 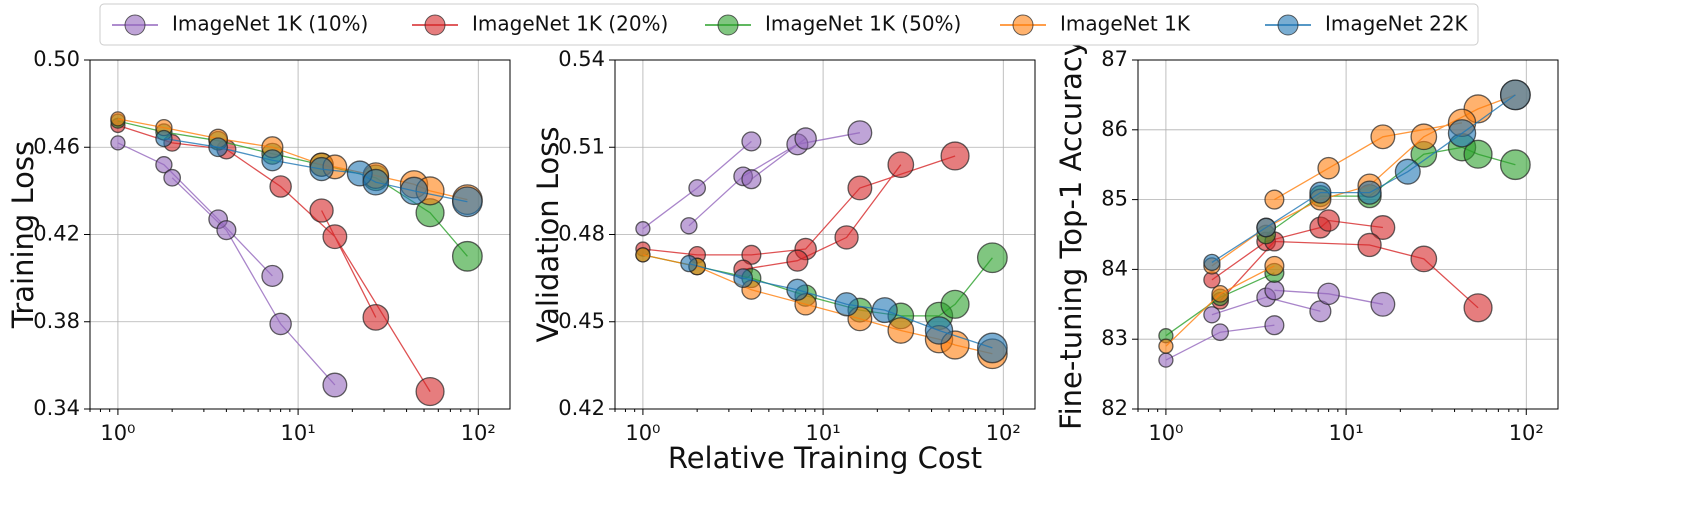 I want to click on y-tick-label: 85, so click(x=1114, y=199).